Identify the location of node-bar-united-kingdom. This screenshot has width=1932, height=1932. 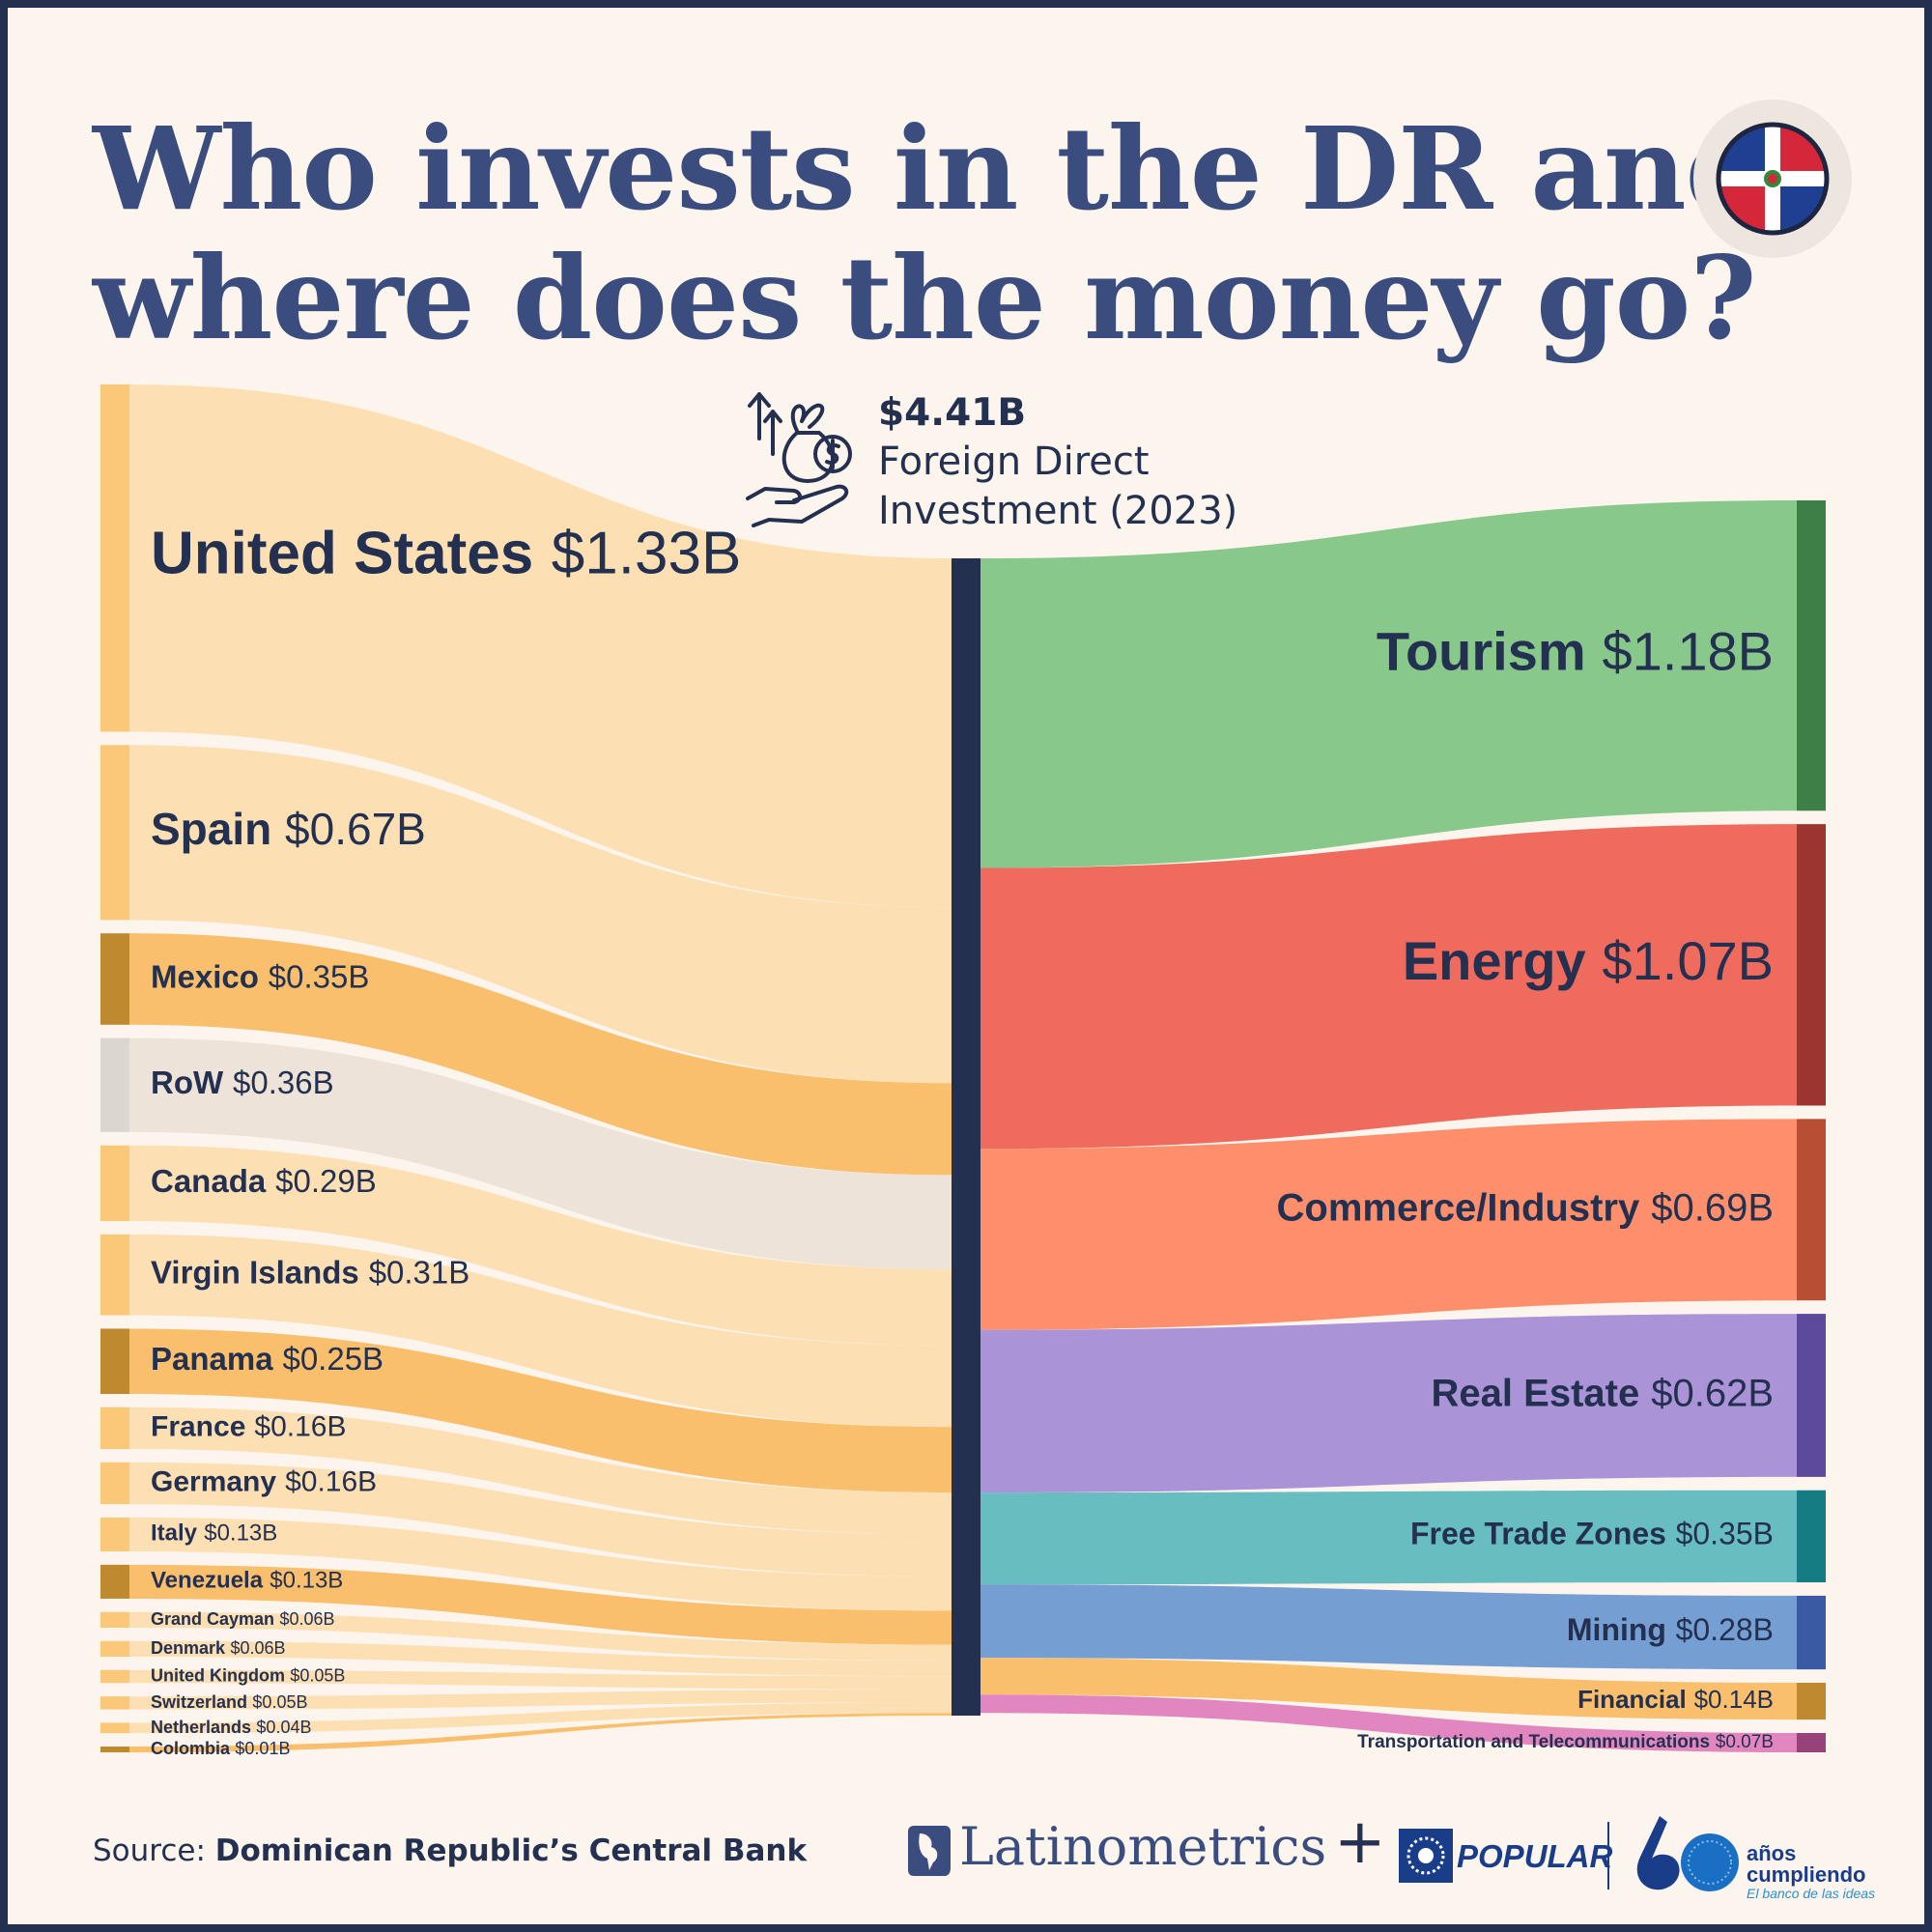
(114, 1677).